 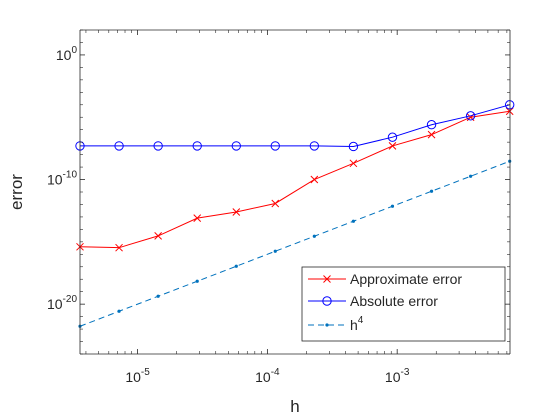 What do you see at coordinates (16, 192) in the screenshot?
I see `y-axis-label: error` at bounding box center [16, 192].